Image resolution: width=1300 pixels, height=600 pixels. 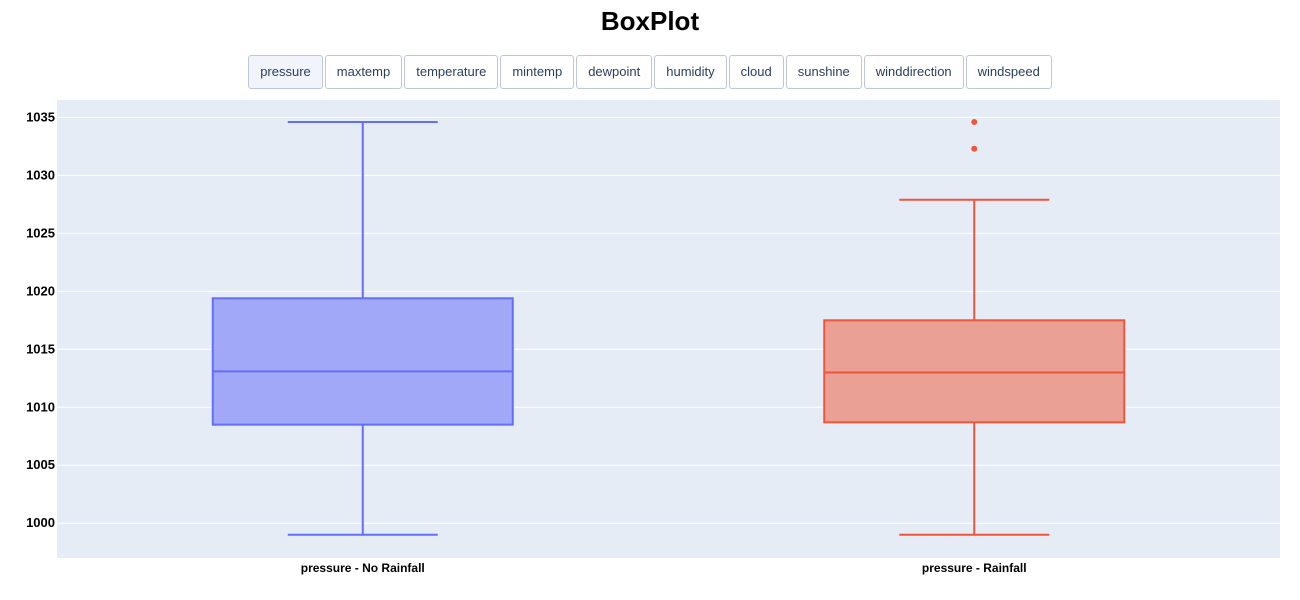 What do you see at coordinates (614, 72) in the screenshot?
I see `tab-dewpoint: dewpoint` at bounding box center [614, 72].